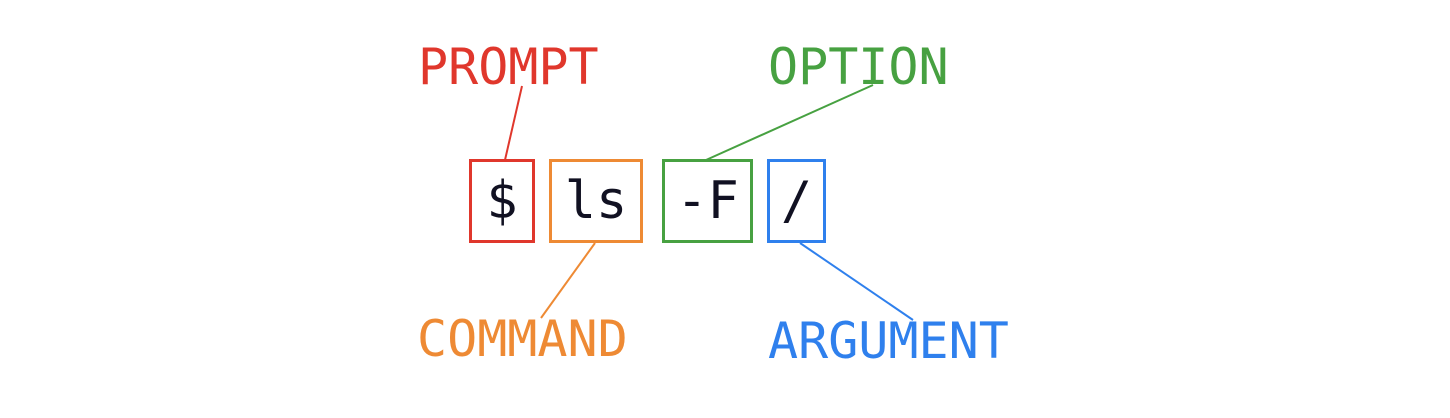  What do you see at coordinates (522, 339) in the screenshot?
I see `command-label: COMMAND` at bounding box center [522, 339].